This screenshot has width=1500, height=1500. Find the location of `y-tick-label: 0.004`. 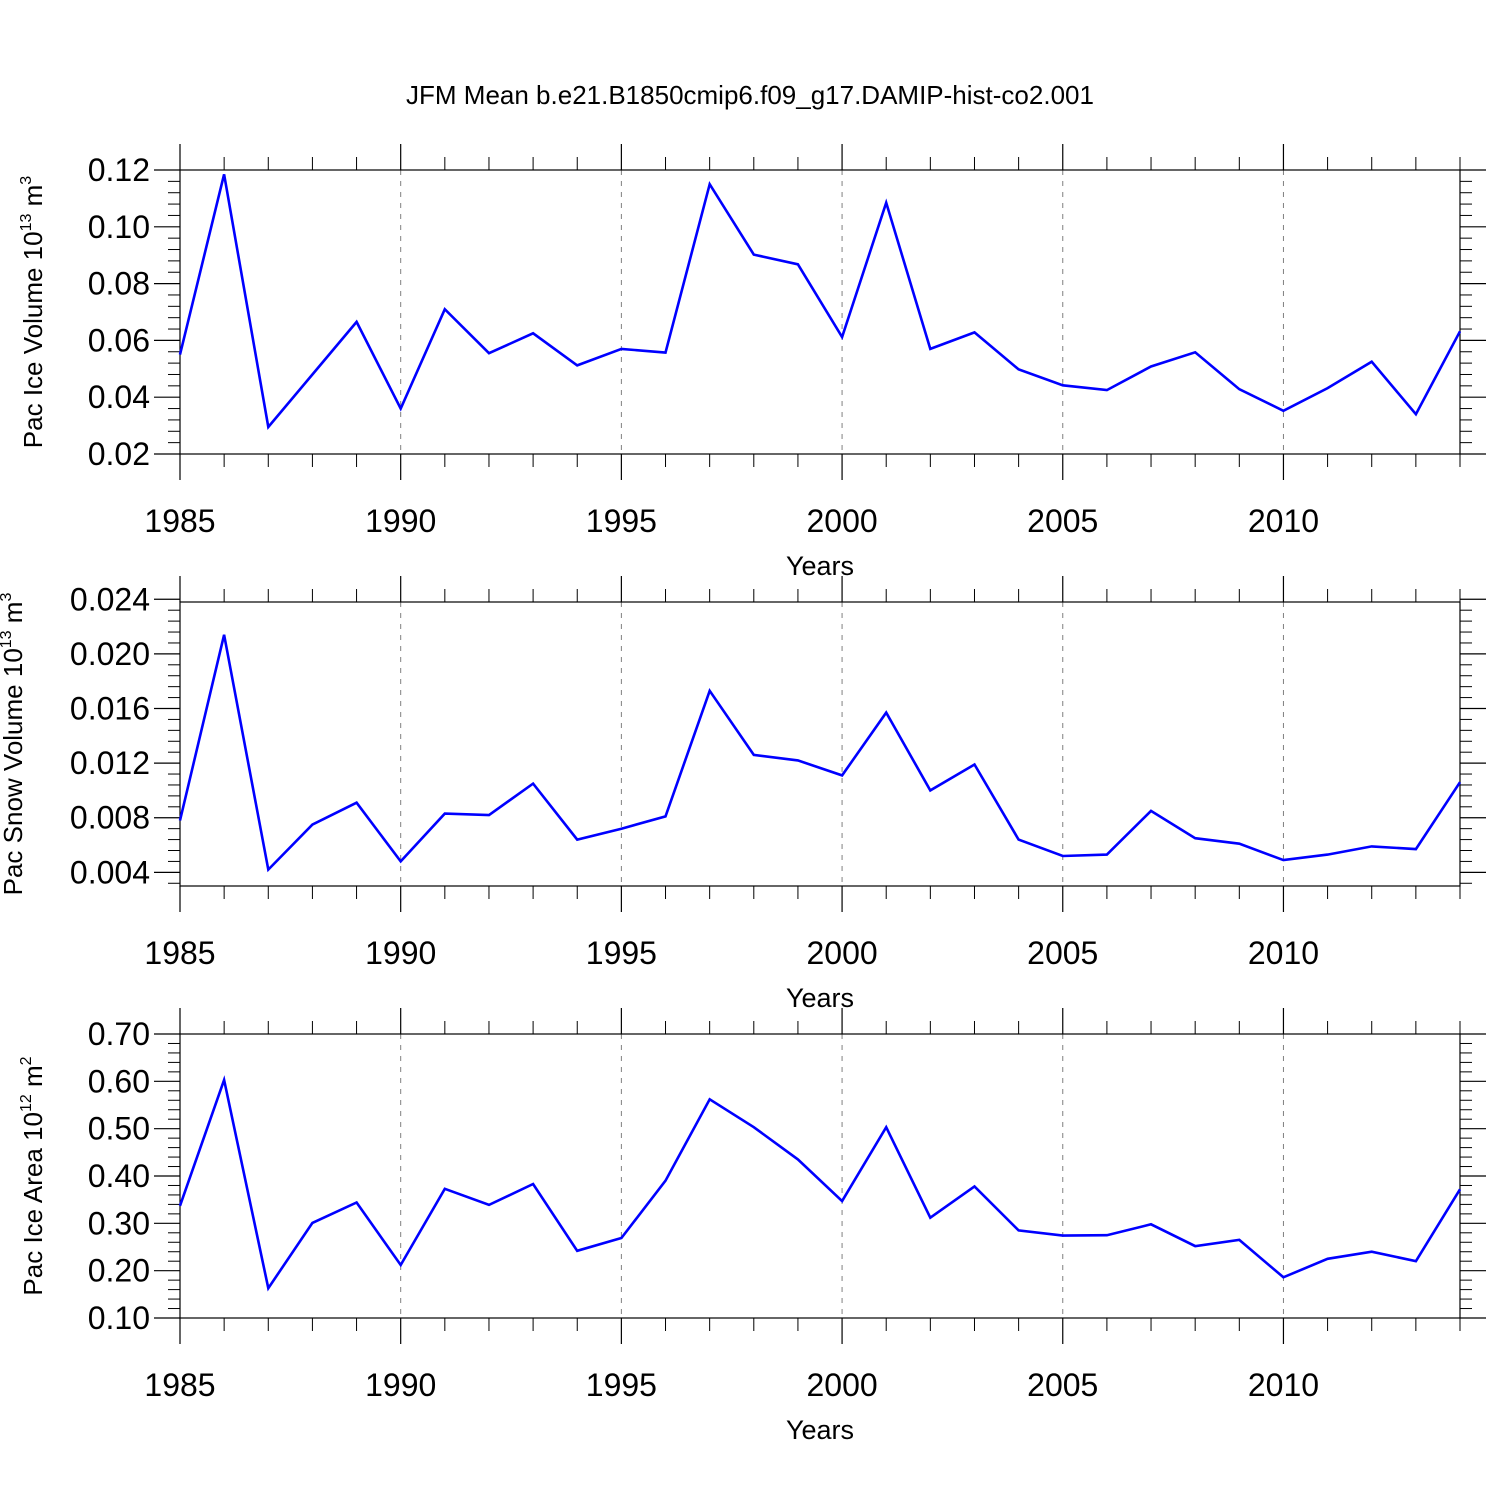

y-tick-label: 0.004 is located at coordinates (110, 872).